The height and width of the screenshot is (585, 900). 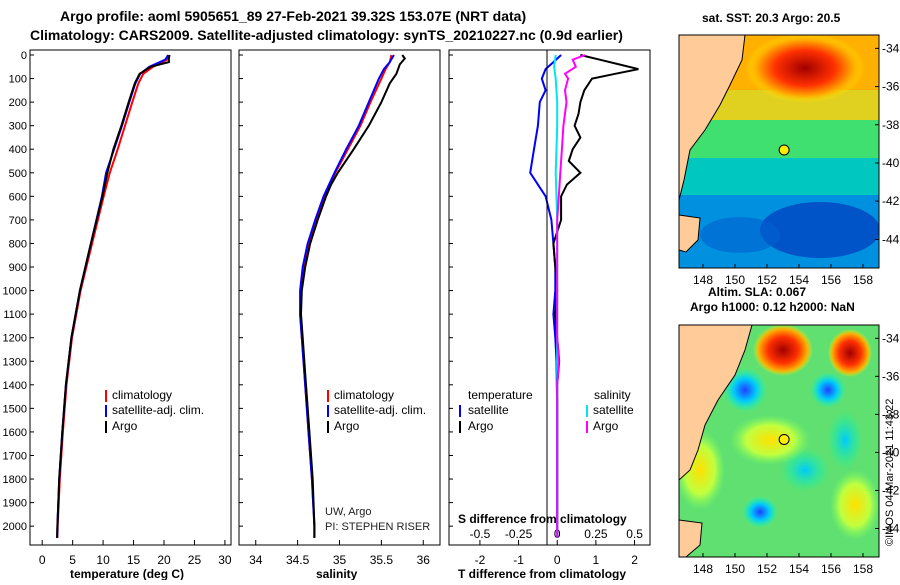 What do you see at coordinates (15, 433) in the screenshot?
I see `depth-tick-label: 1600` at bounding box center [15, 433].